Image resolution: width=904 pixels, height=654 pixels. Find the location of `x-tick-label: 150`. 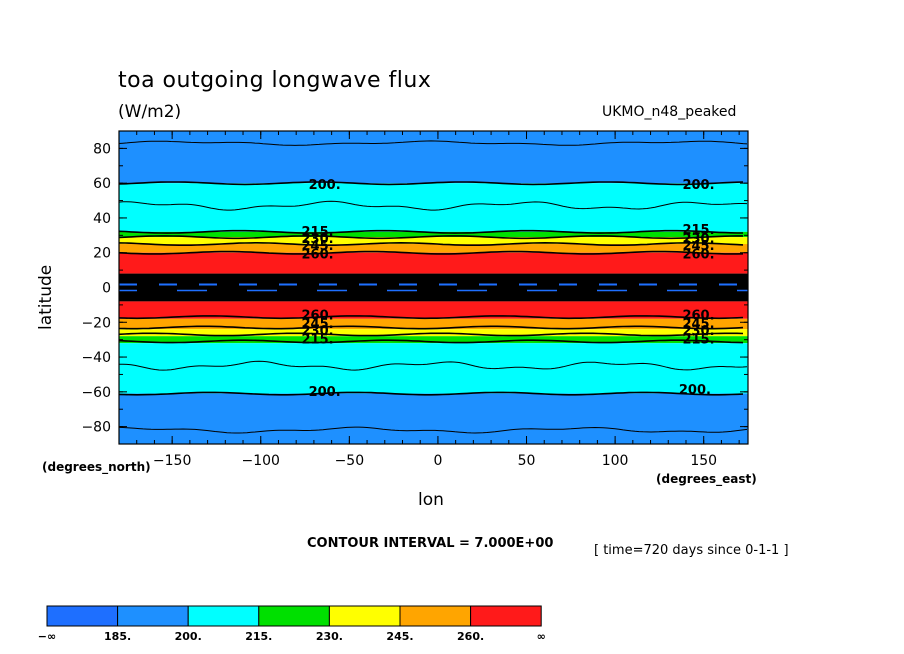

x-tick-label: 150 is located at coordinates (703, 461).